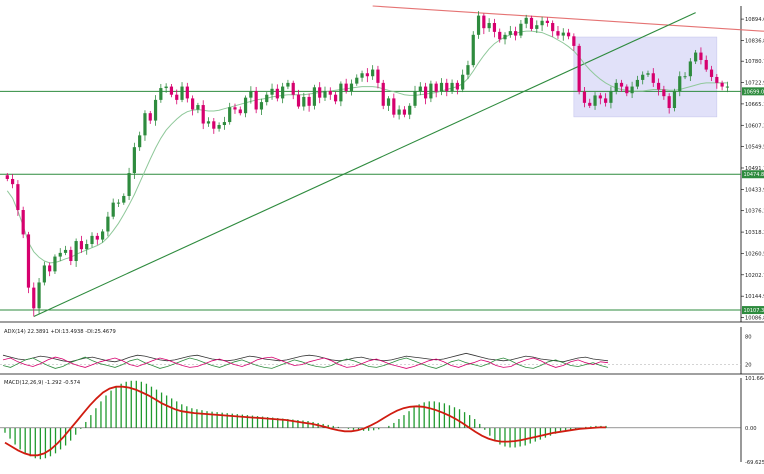  I want to click on price-tick-label: 10086.80, so click(754, 319).